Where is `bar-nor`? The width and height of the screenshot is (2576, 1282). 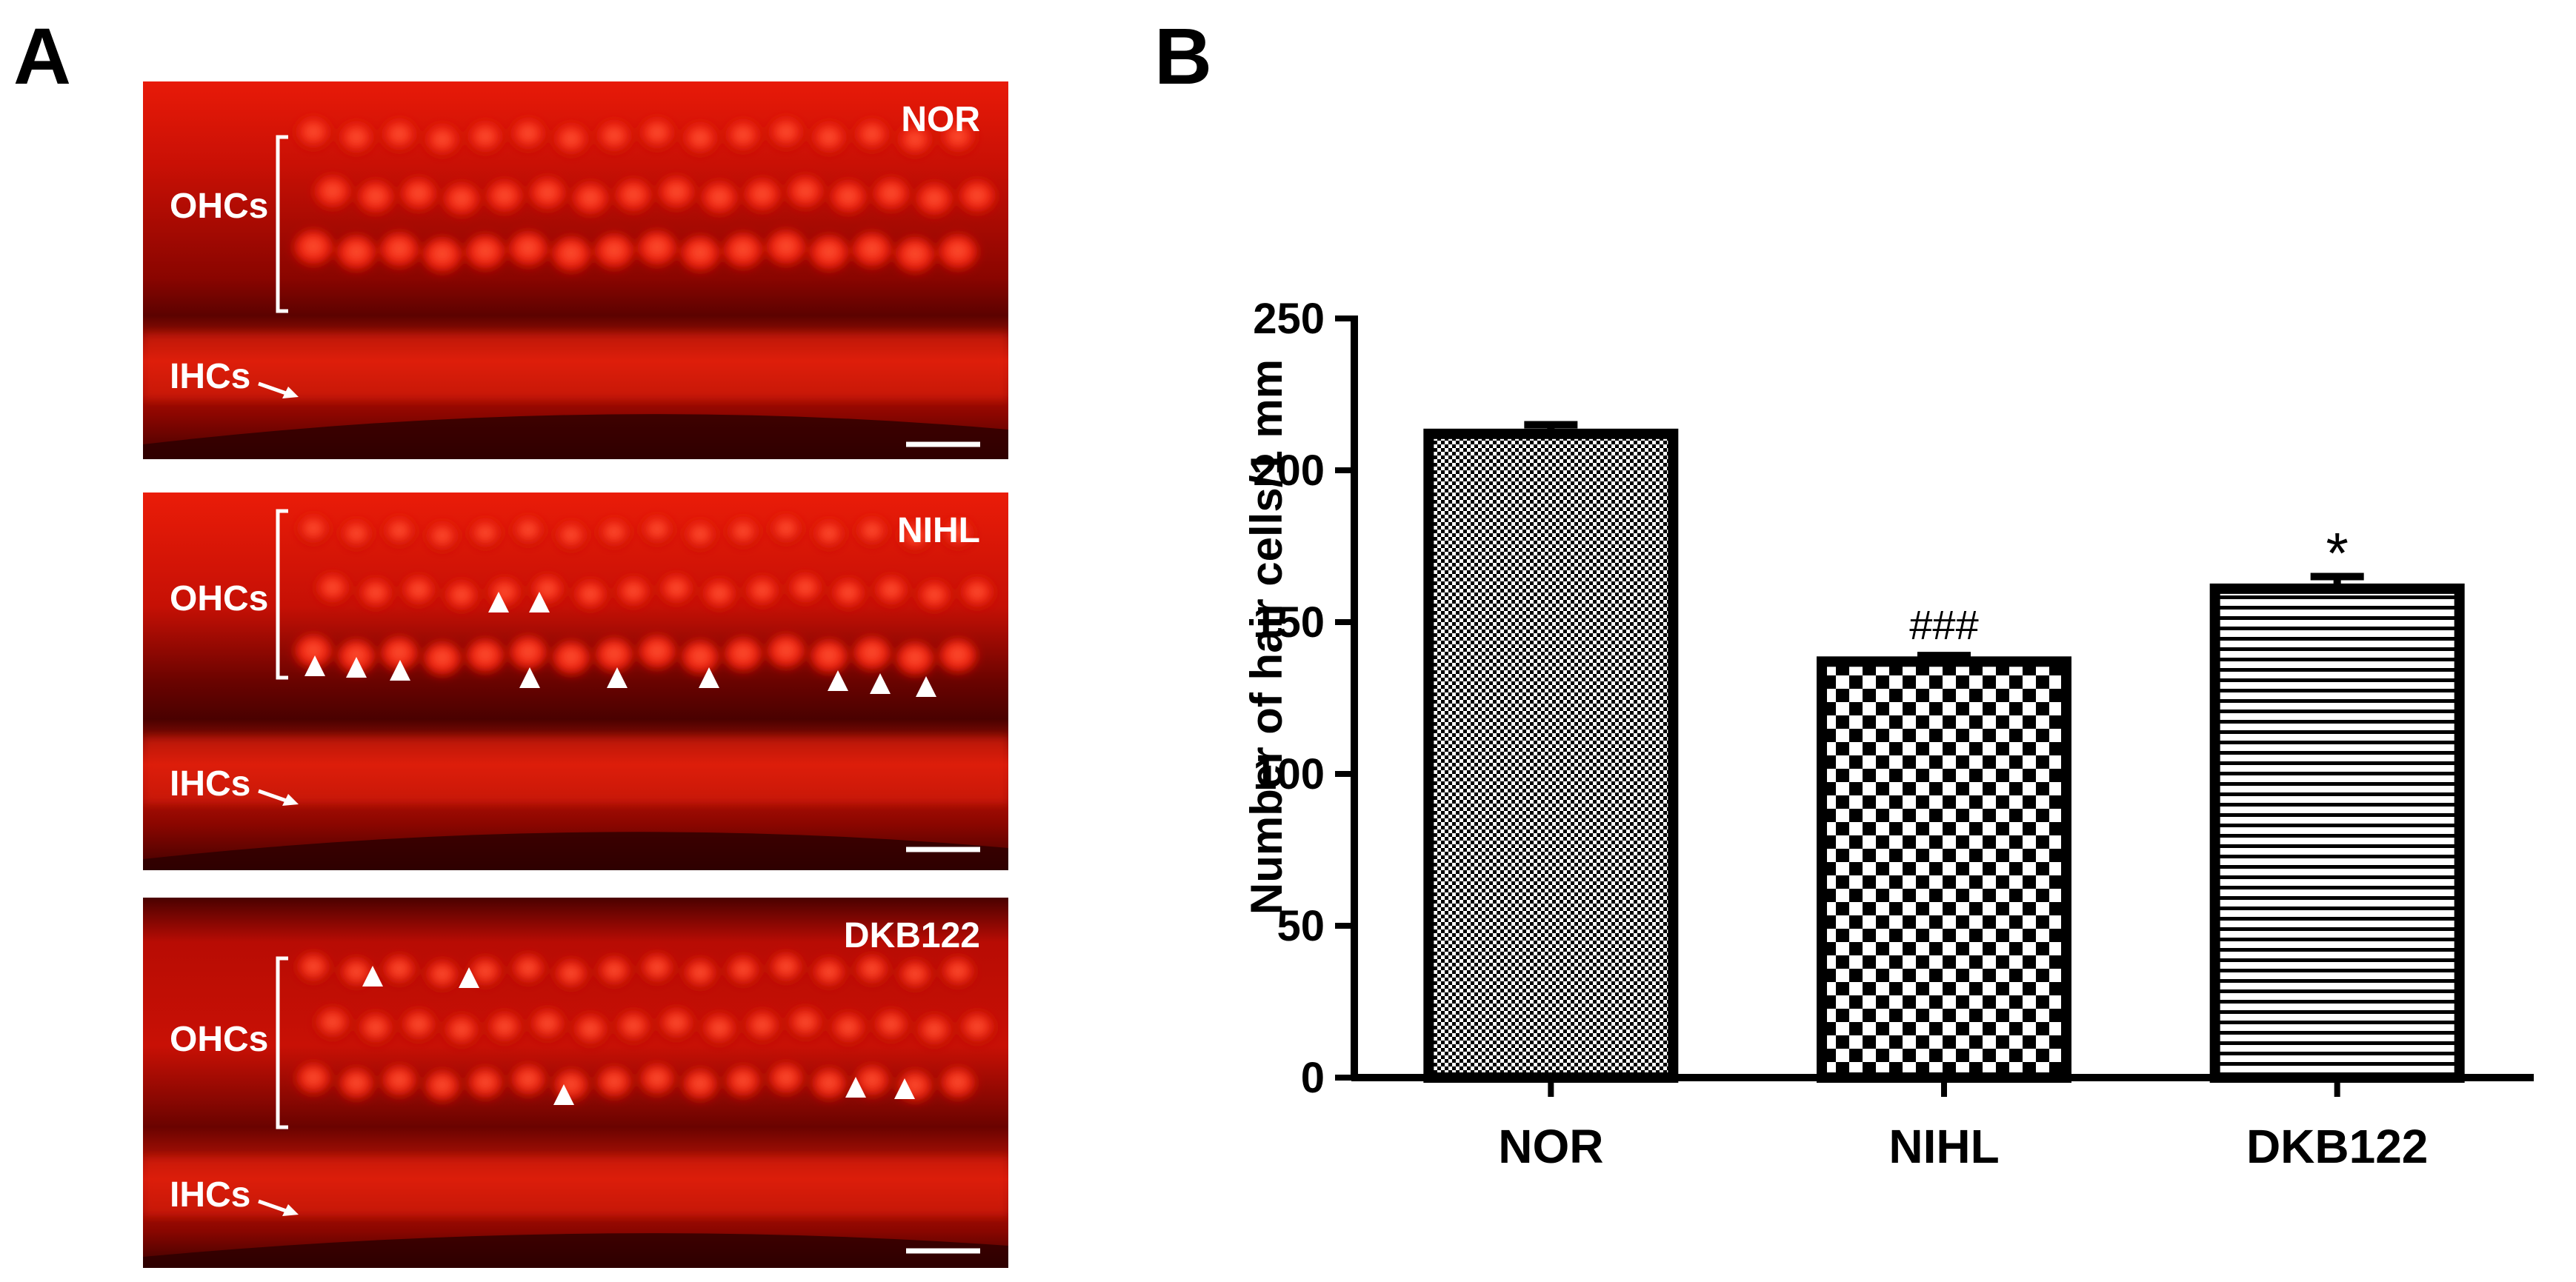
bar-nor is located at coordinates (1551, 755).